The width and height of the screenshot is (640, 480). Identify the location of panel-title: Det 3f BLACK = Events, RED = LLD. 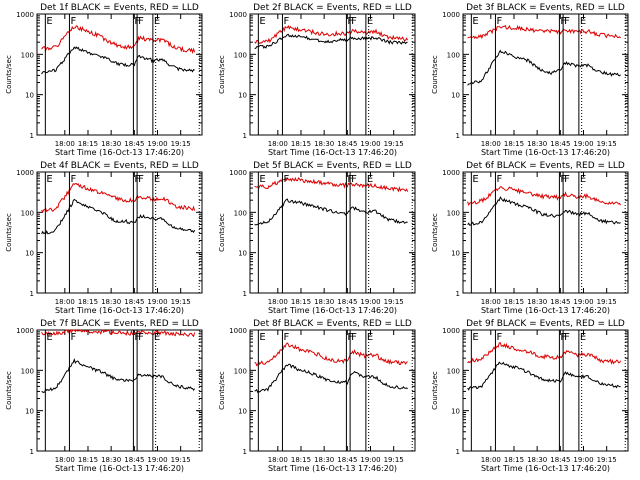
(545, 8).